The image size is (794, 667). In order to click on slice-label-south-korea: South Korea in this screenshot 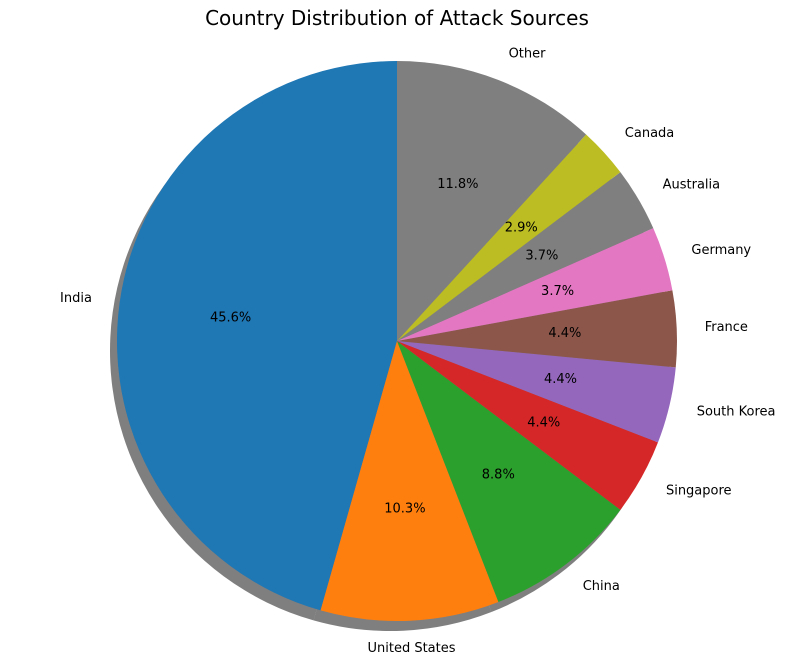, I will do `click(736, 411)`.